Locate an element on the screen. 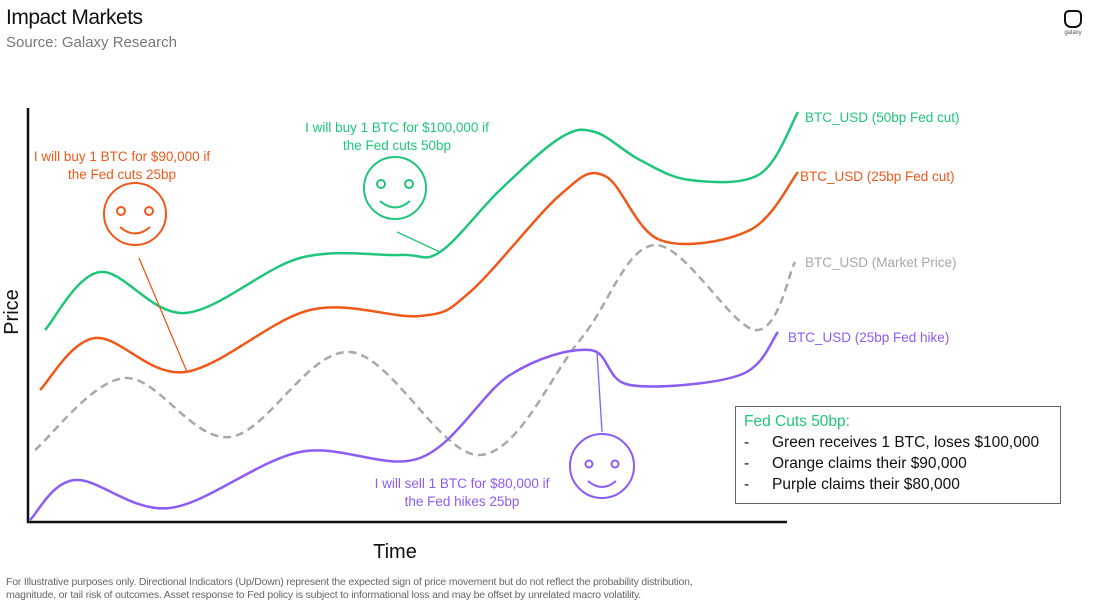  summary-item: - Green receives 1 BTC, loses $100,000 is located at coordinates (898, 442).